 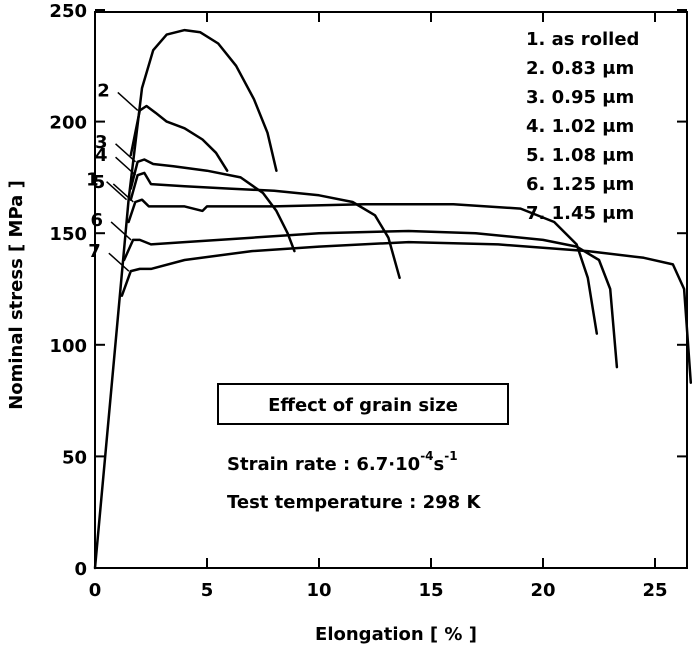 What do you see at coordinates (323, 464) in the screenshot?
I see `strain-rate-prefix: Strain rate : 6.7·10` at bounding box center [323, 464].